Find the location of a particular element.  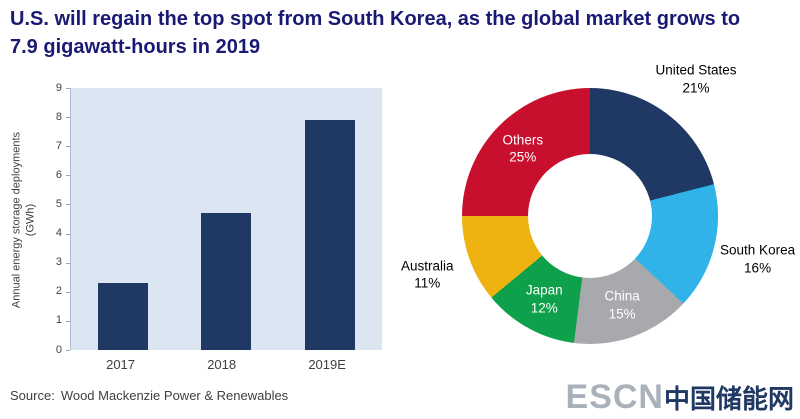

donut-label-united-states: United States 21% is located at coordinates (696, 79).